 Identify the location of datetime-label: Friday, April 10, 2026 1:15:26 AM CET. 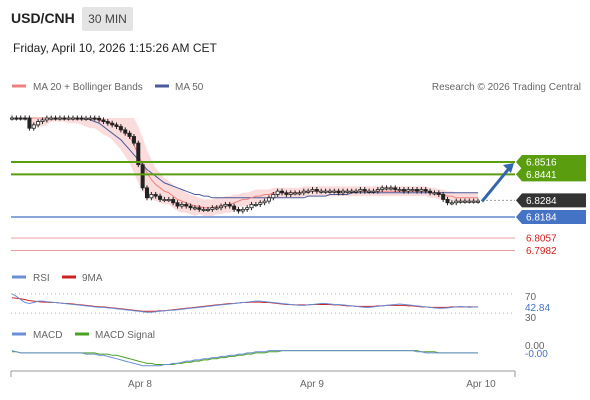
(115, 48).